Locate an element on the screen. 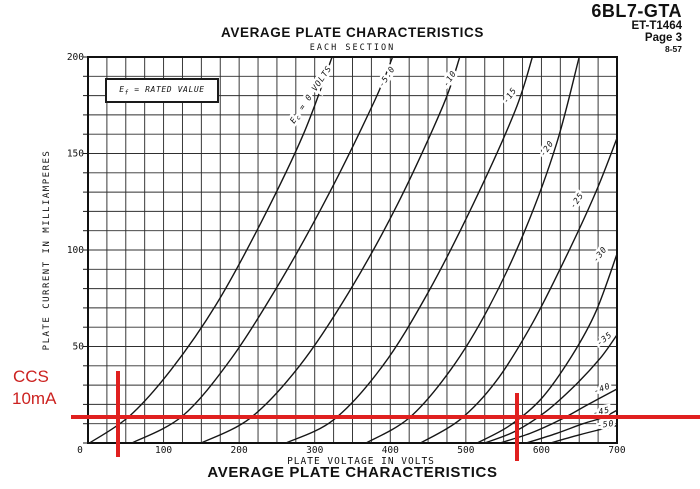 The width and height of the screenshot is (700, 489). curve-ec--50 is located at coordinates (584, 434).